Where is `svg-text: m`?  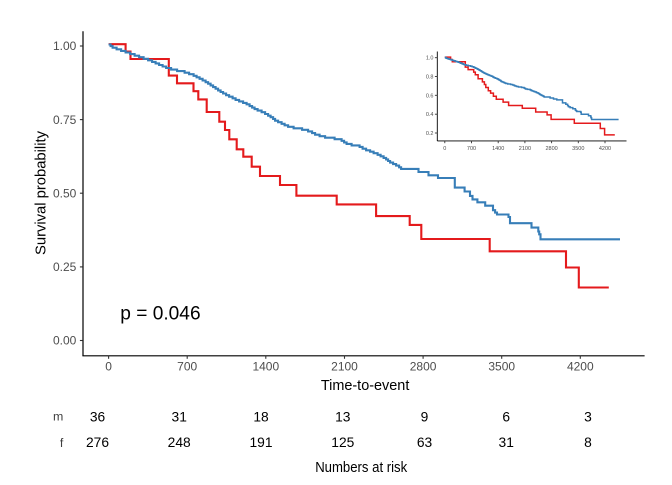 svg-text: m is located at coordinates (58, 416).